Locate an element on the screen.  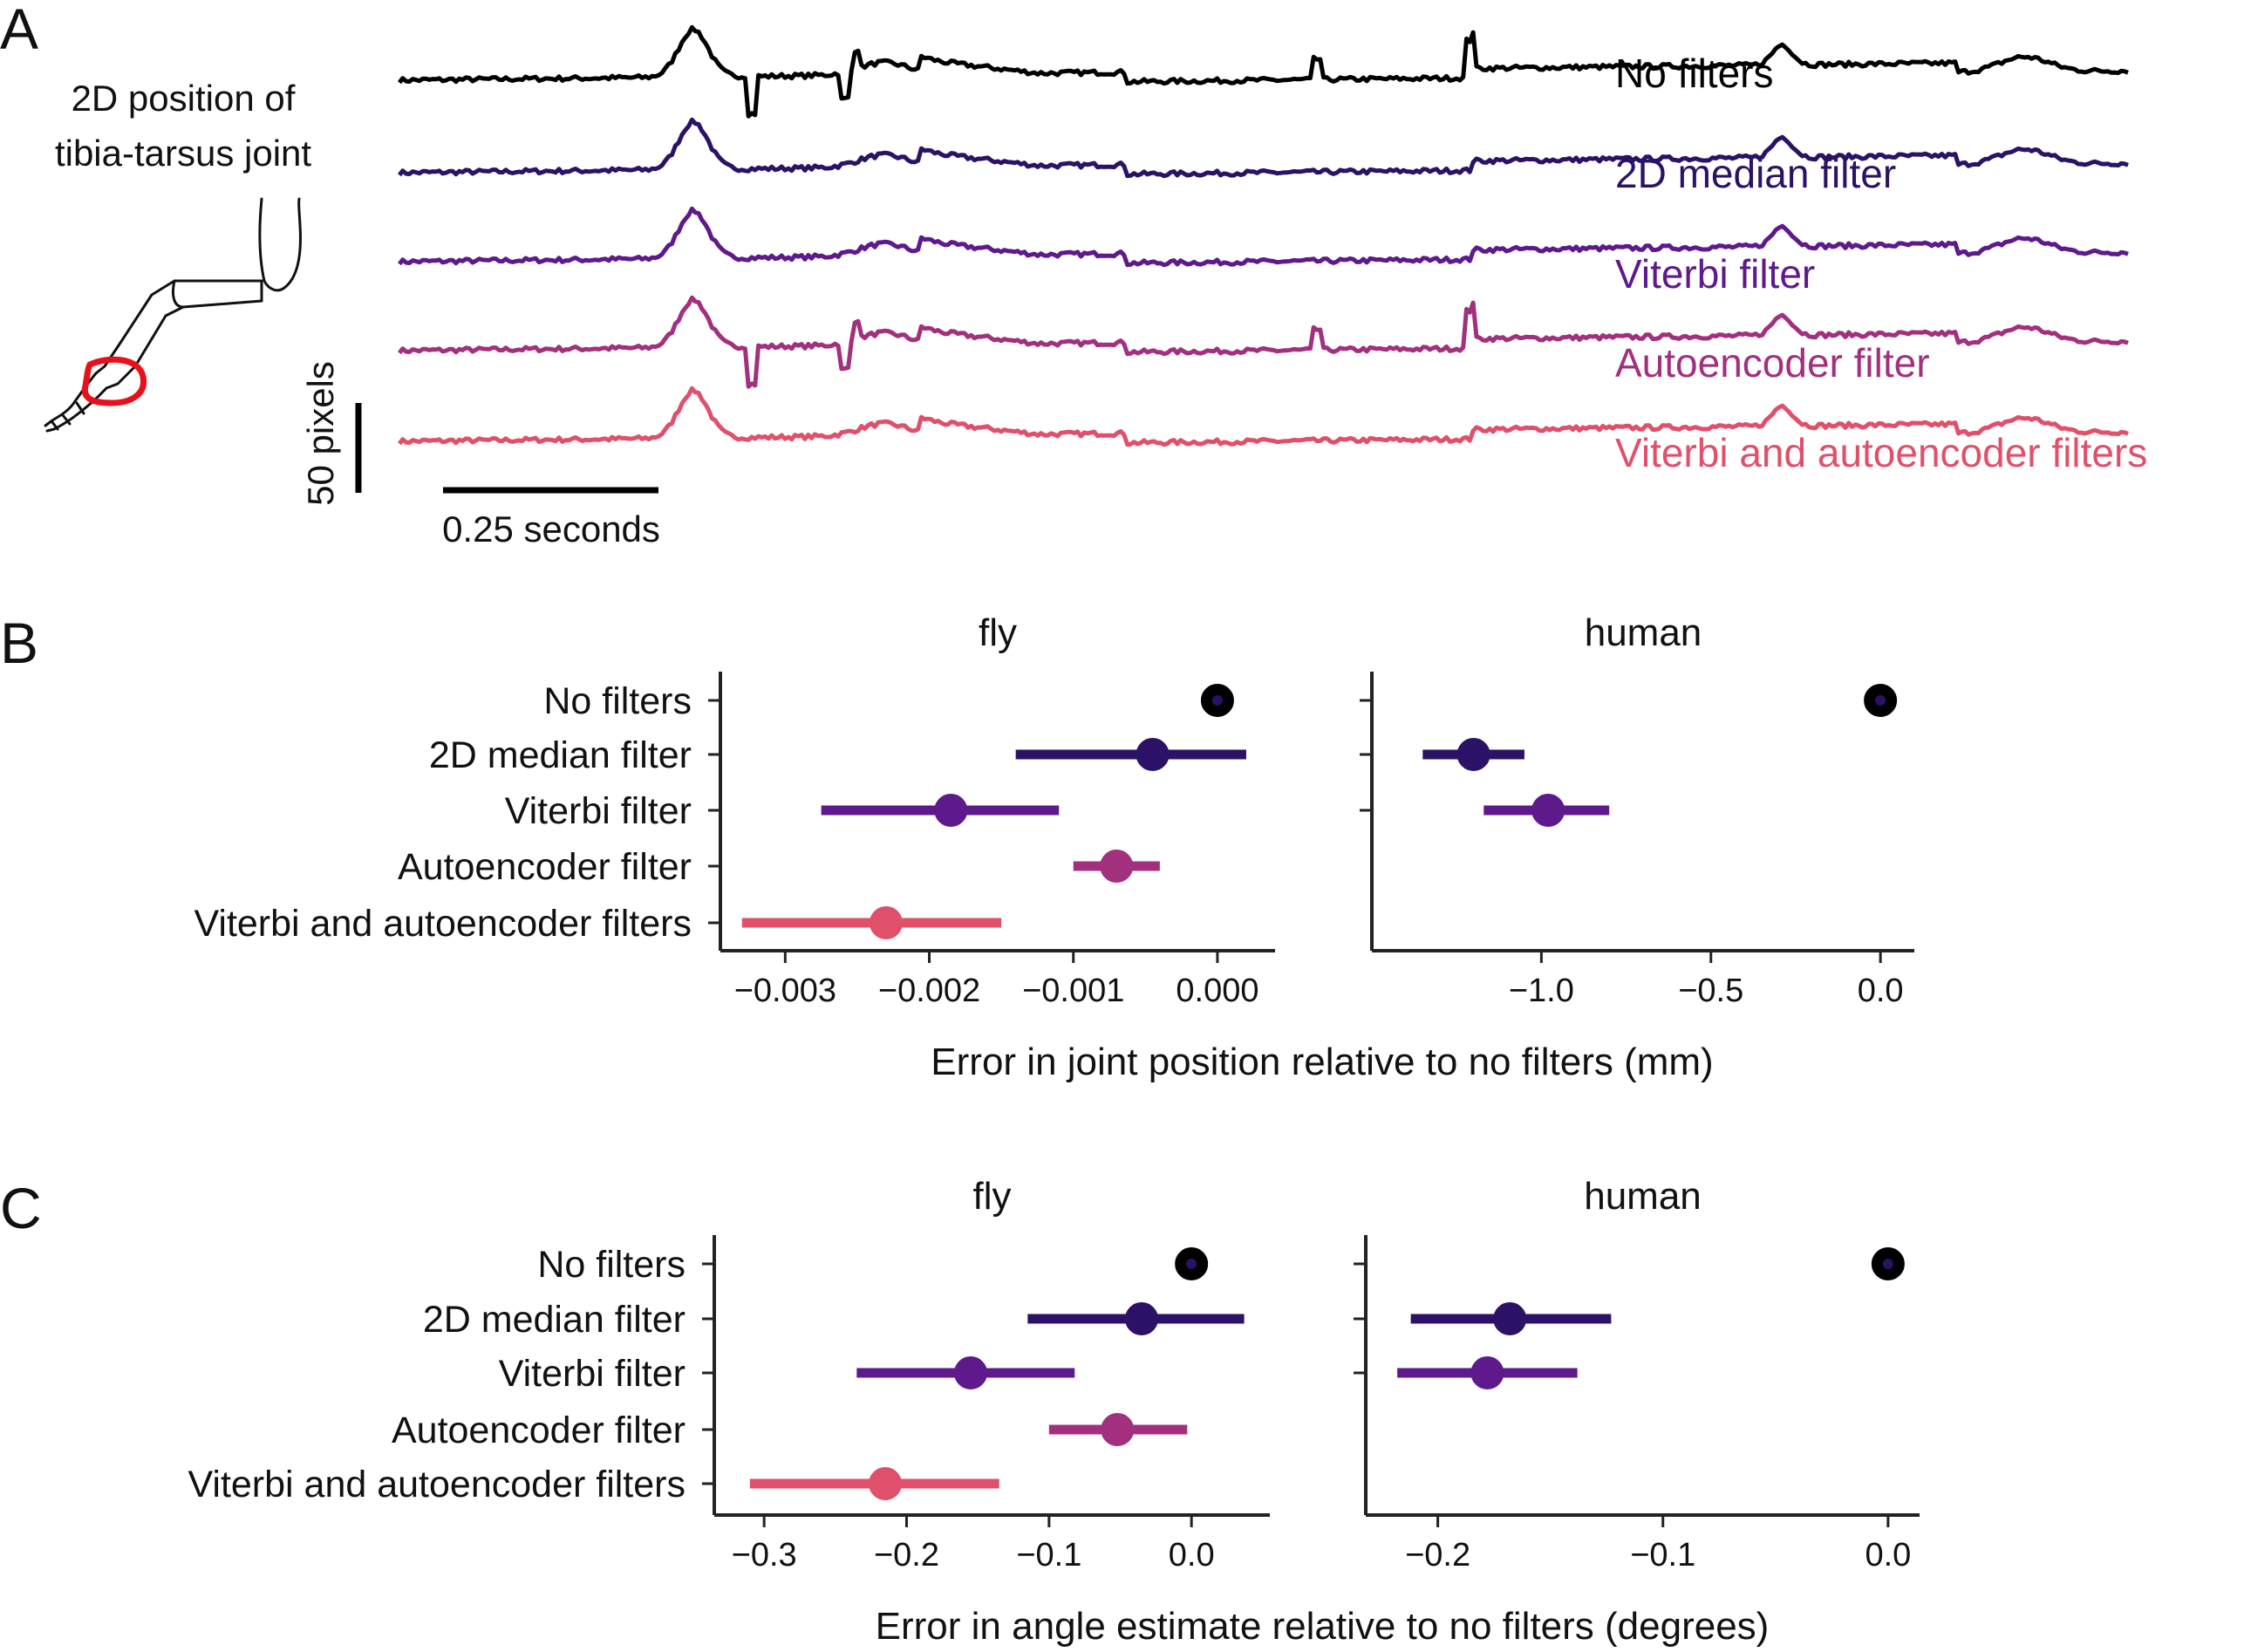
scale-bar-y-label: 50 pixels is located at coordinates (320, 433).